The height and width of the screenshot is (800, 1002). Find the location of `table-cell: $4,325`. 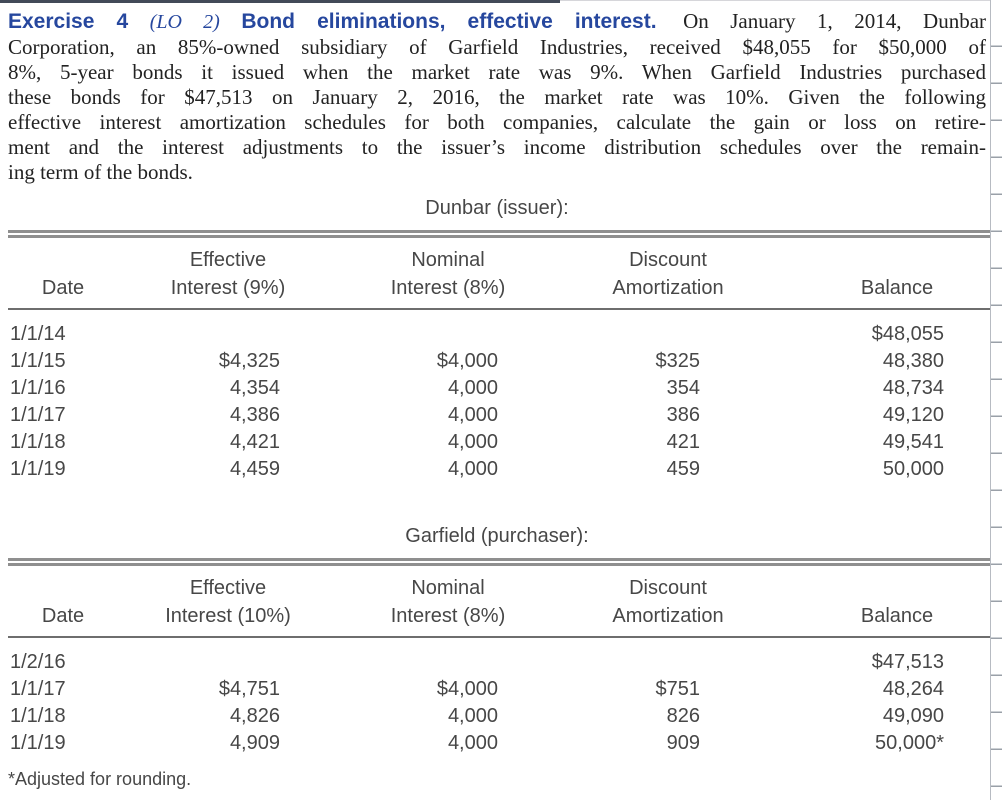

table-cell: $4,325 is located at coordinates (249, 361).